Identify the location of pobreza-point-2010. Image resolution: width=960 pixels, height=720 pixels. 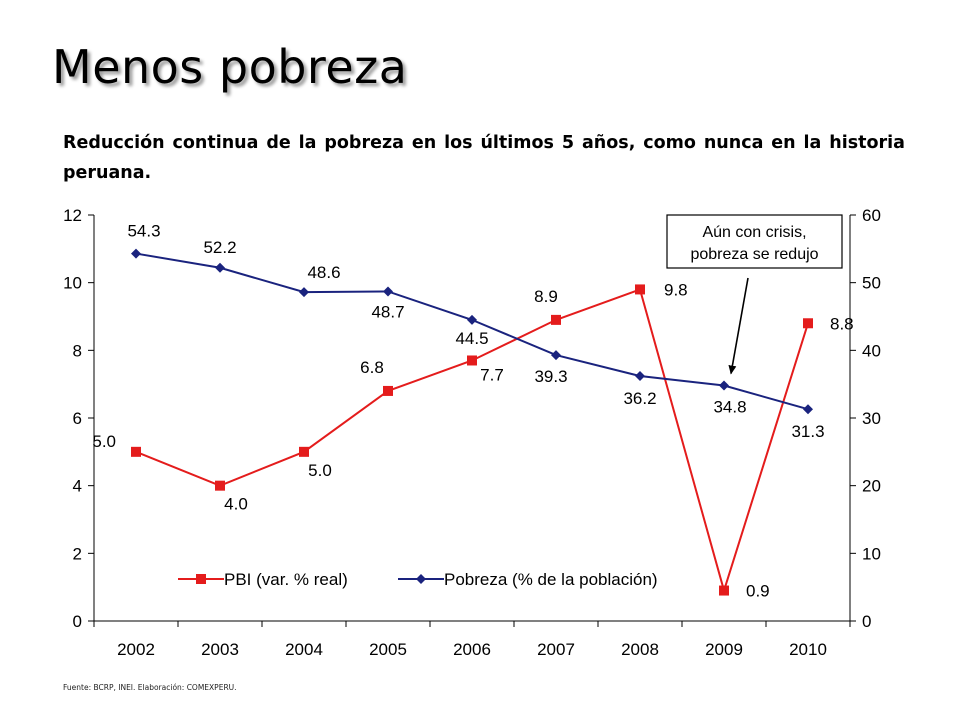
(808, 409).